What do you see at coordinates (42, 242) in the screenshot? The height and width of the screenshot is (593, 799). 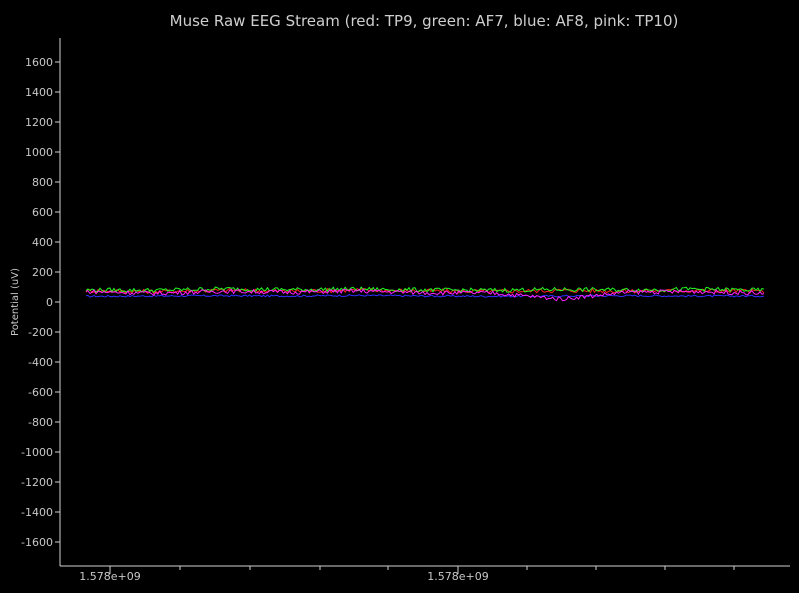 I see `y-tick-label: 400` at bounding box center [42, 242].